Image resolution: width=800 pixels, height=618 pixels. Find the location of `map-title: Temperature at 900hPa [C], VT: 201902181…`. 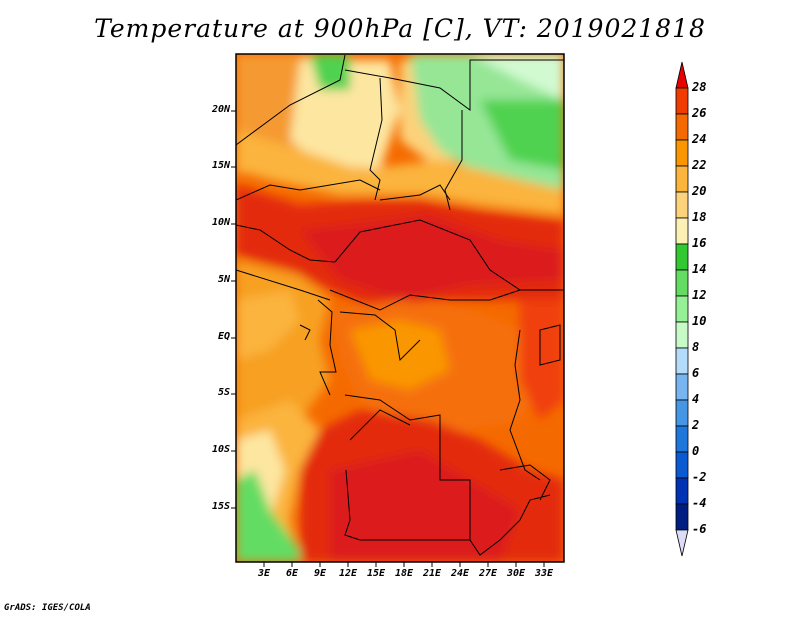

map-title: Temperature at 900hPa [C], VT: 201902181… is located at coordinates (400, 28).